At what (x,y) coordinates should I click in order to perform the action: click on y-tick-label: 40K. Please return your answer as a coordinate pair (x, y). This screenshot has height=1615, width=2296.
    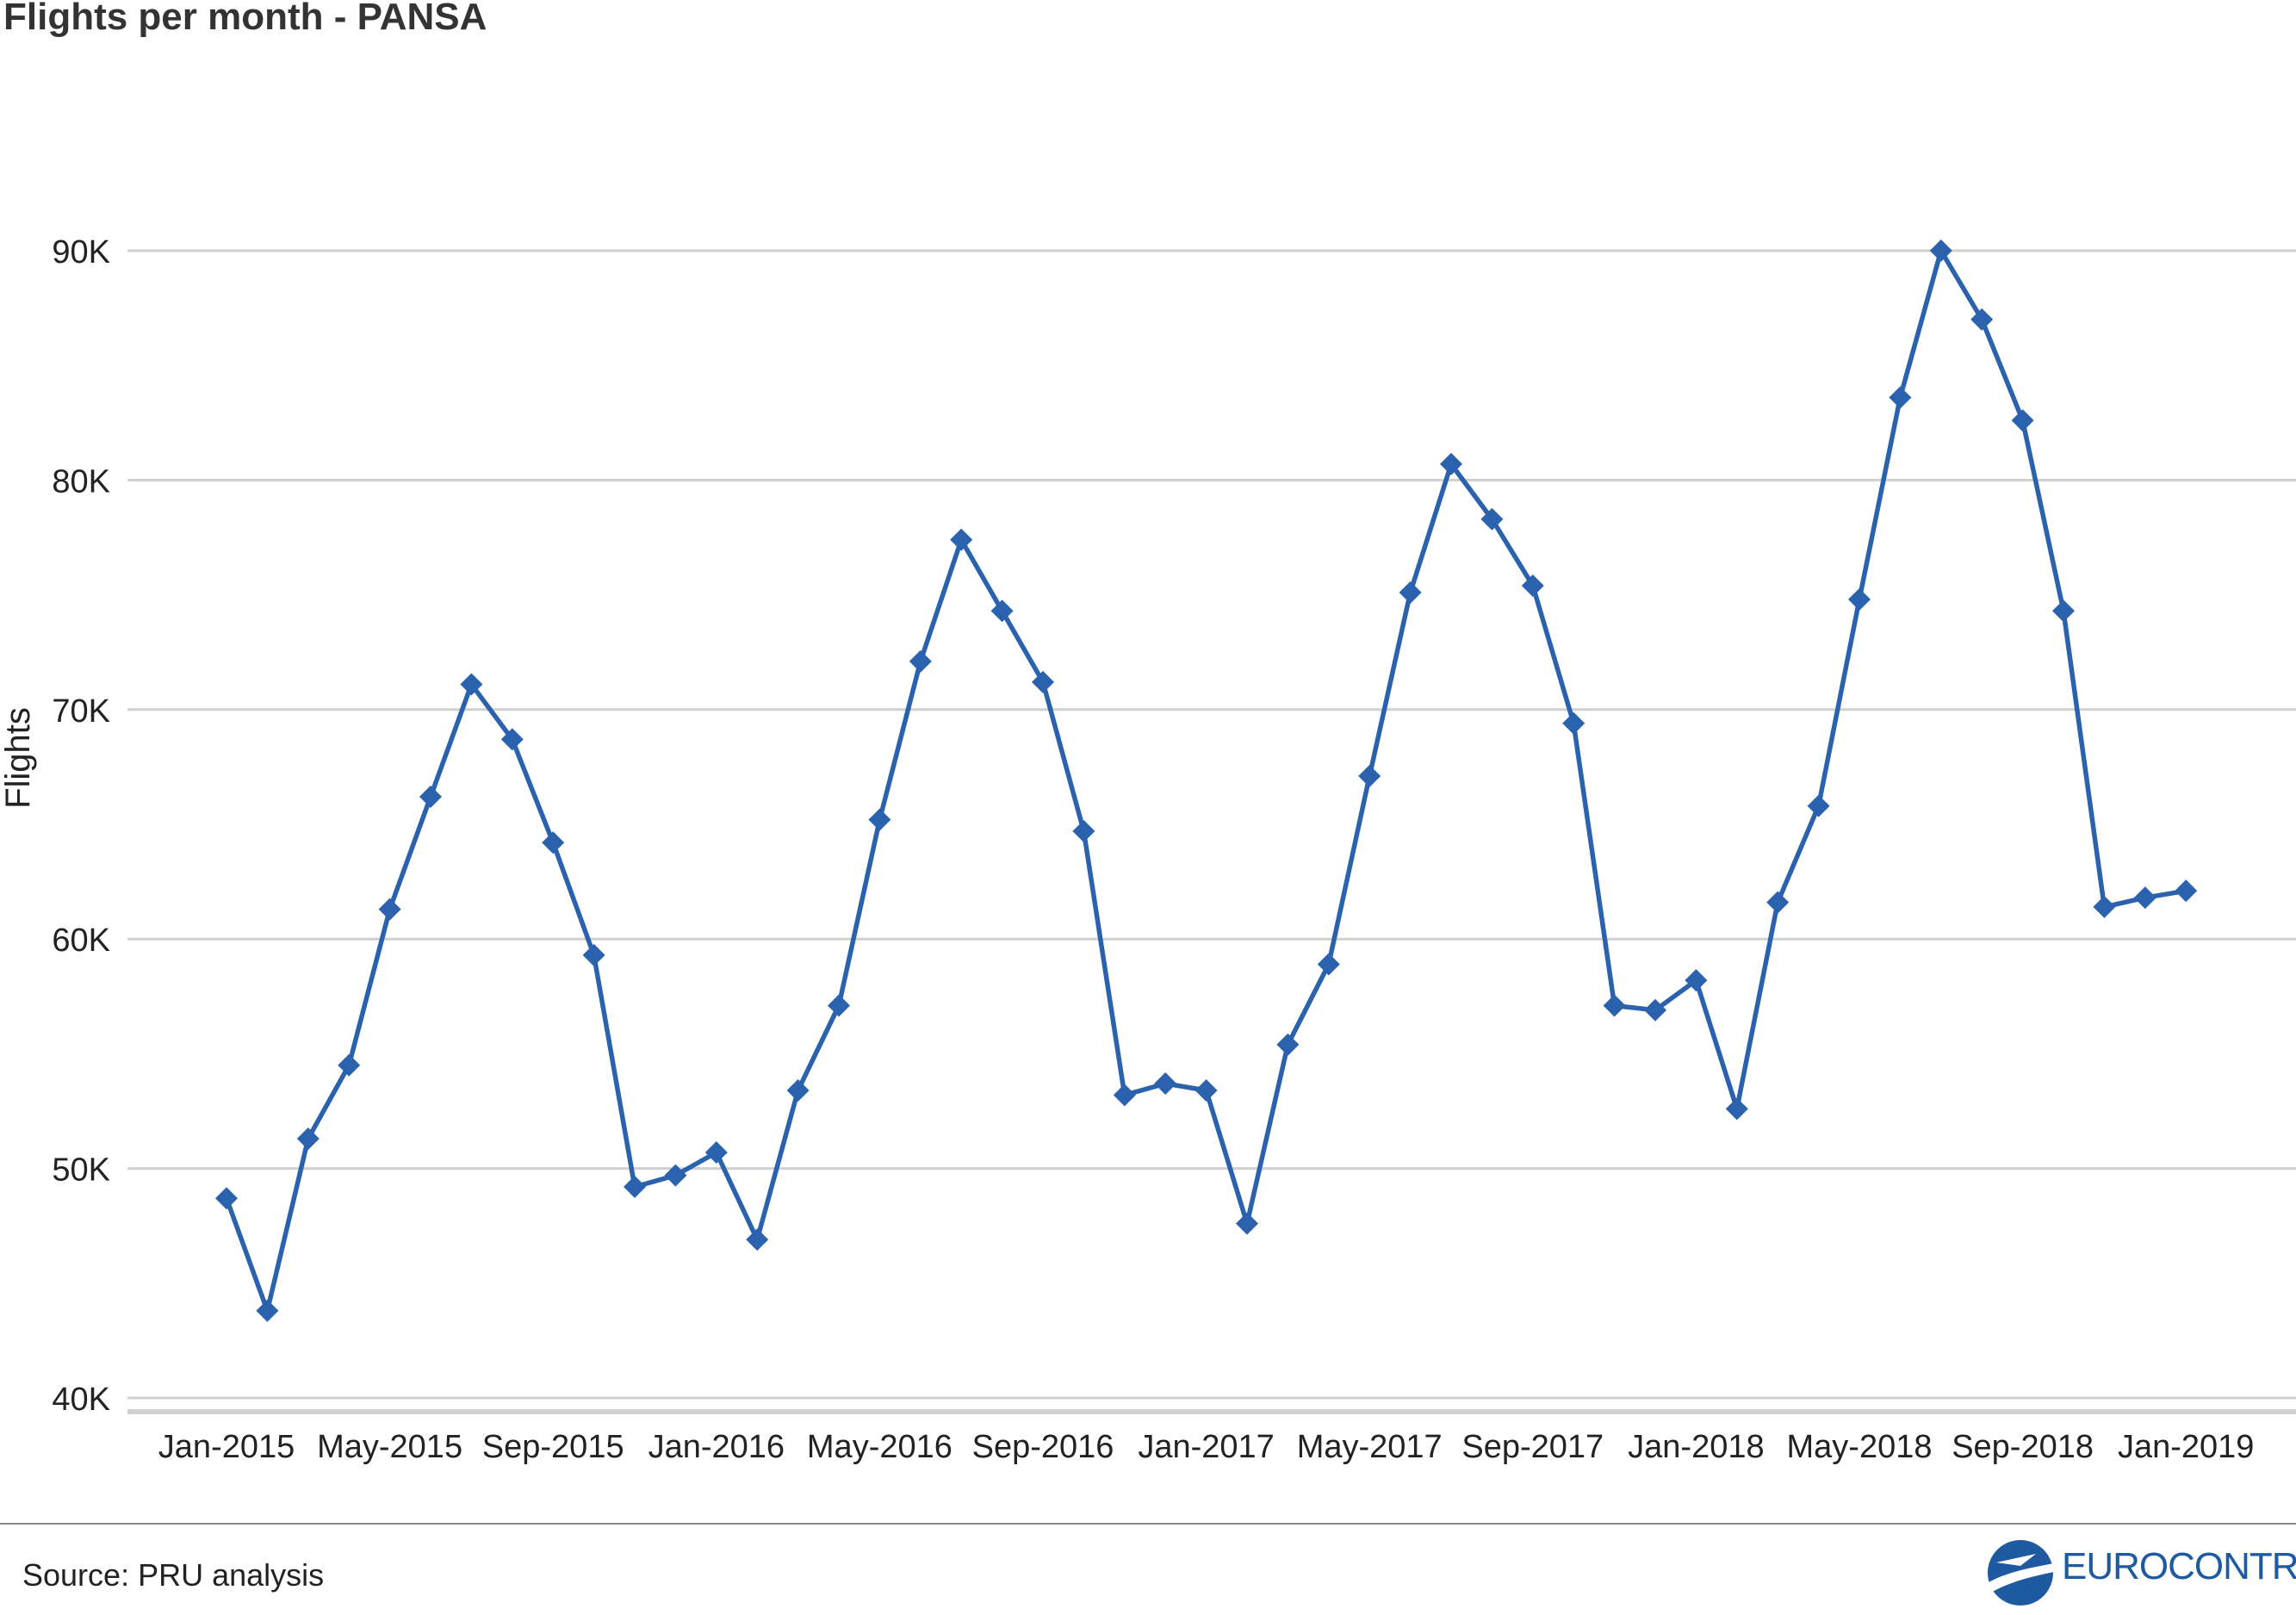
    Looking at the image, I should click on (81, 1400).